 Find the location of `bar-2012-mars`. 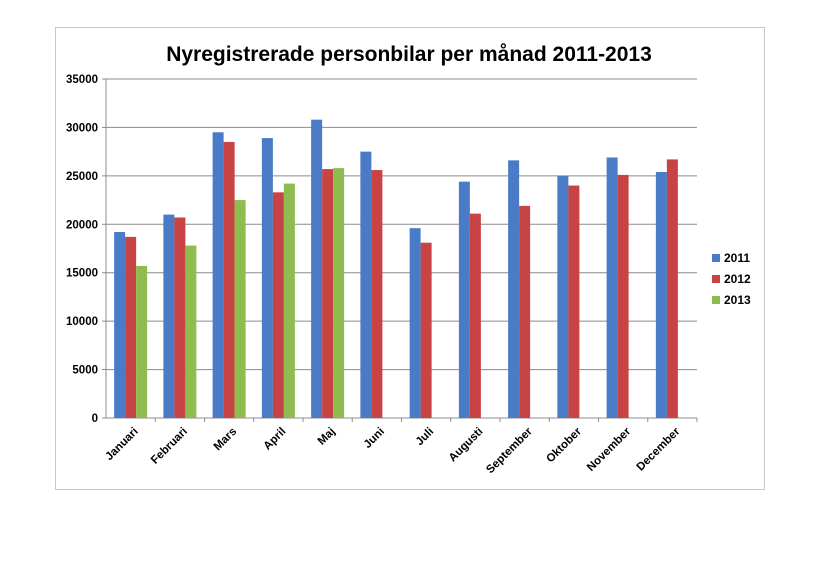

bar-2012-mars is located at coordinates (229, 279).